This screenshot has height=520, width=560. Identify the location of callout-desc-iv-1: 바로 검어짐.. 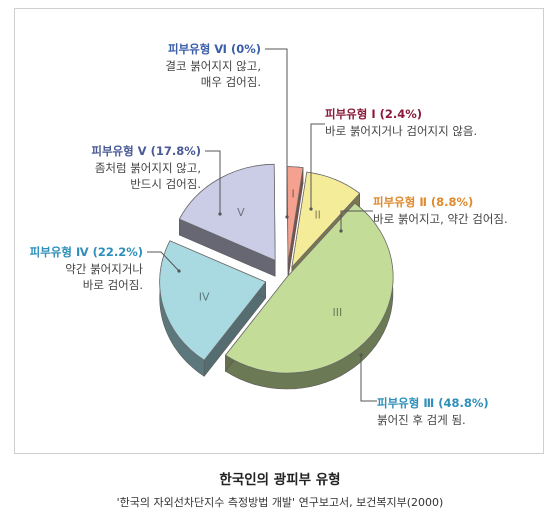
(113, 285).